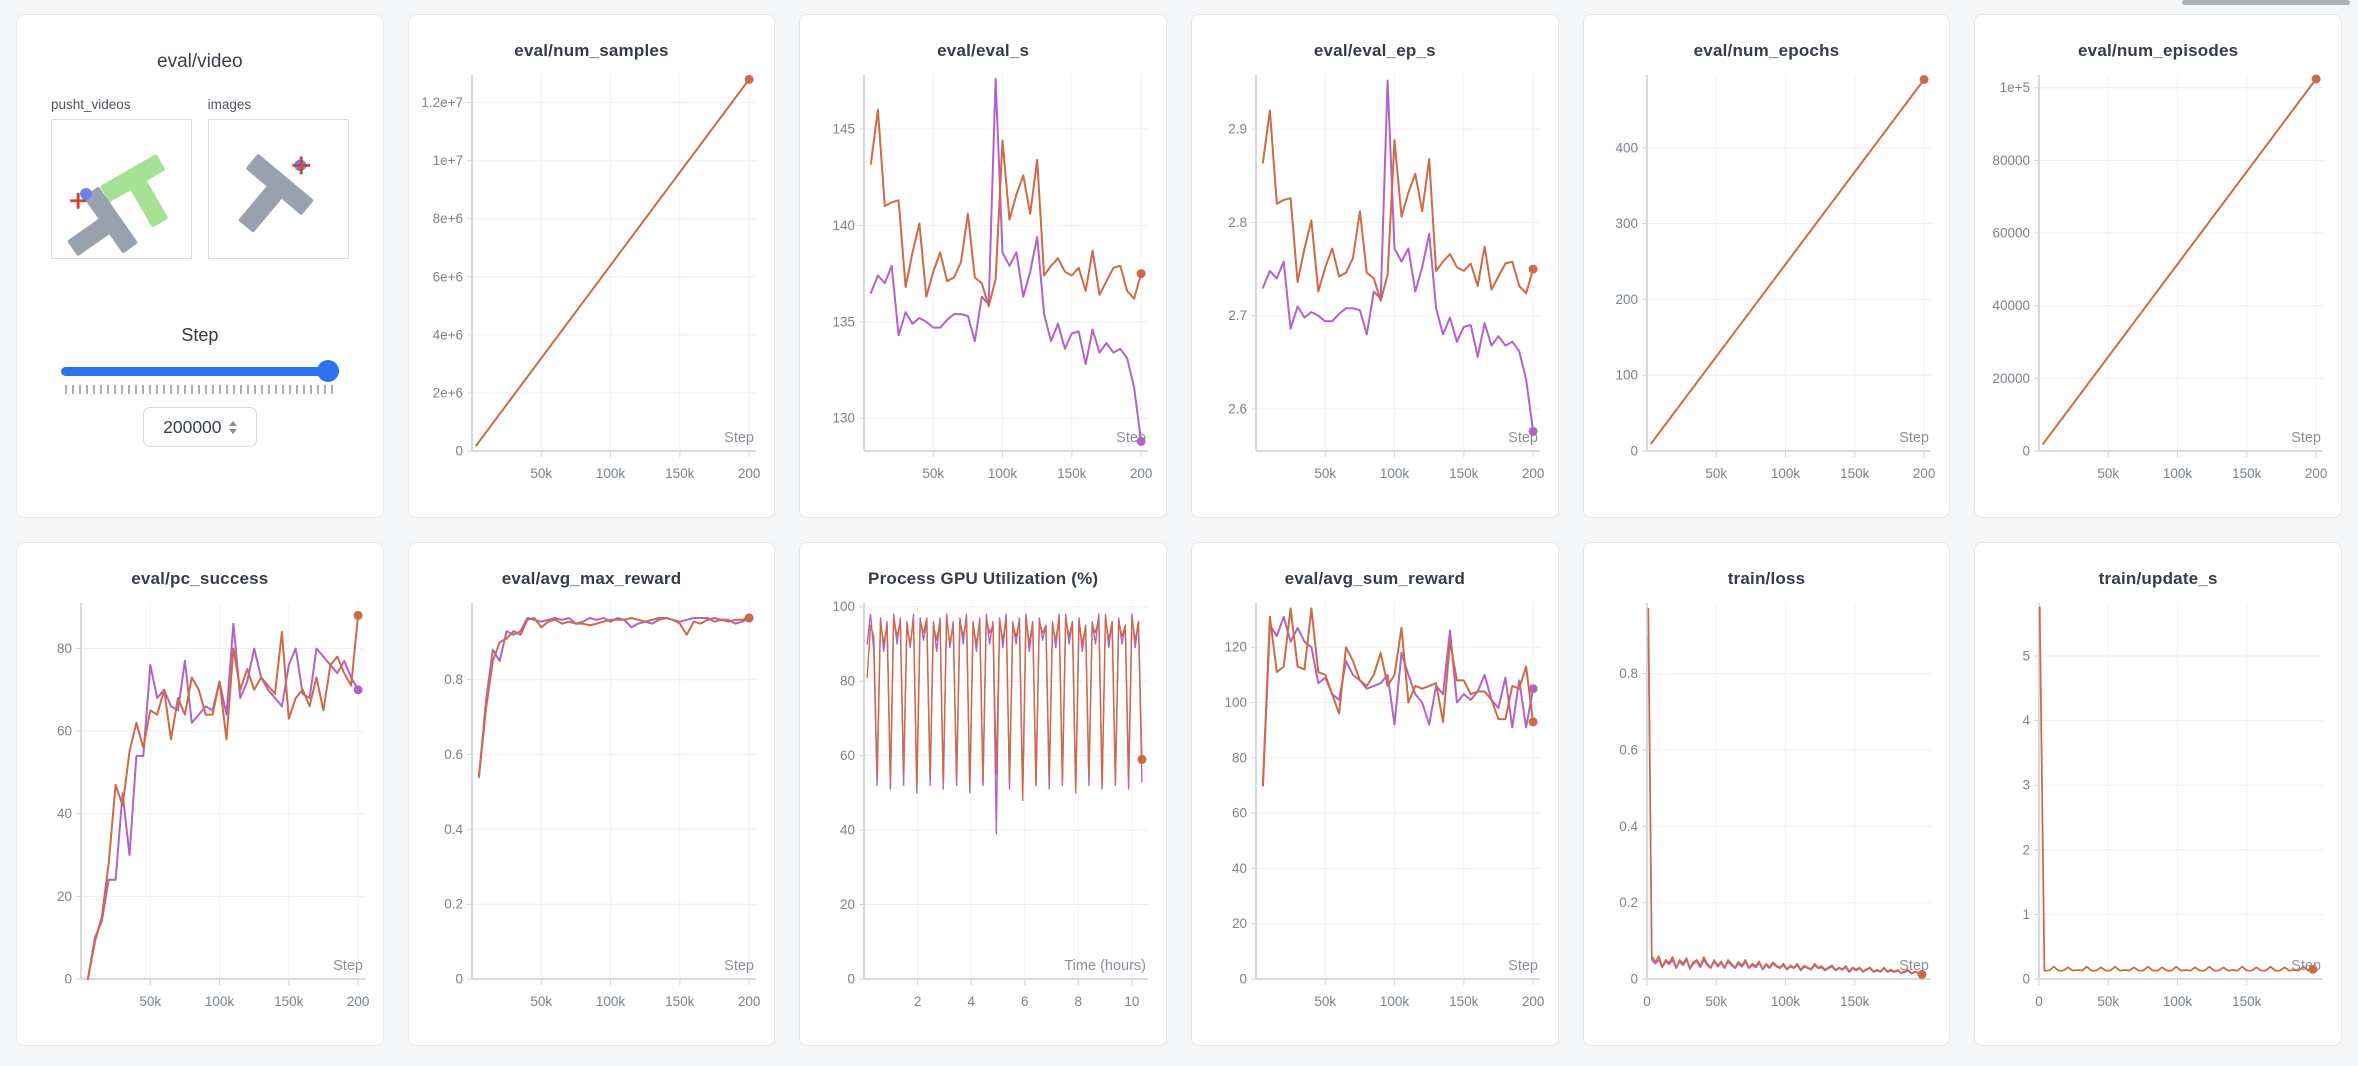 The height and width of the screenshot is (1066, 2358). I want to click on slider-track, so click(200, 371).